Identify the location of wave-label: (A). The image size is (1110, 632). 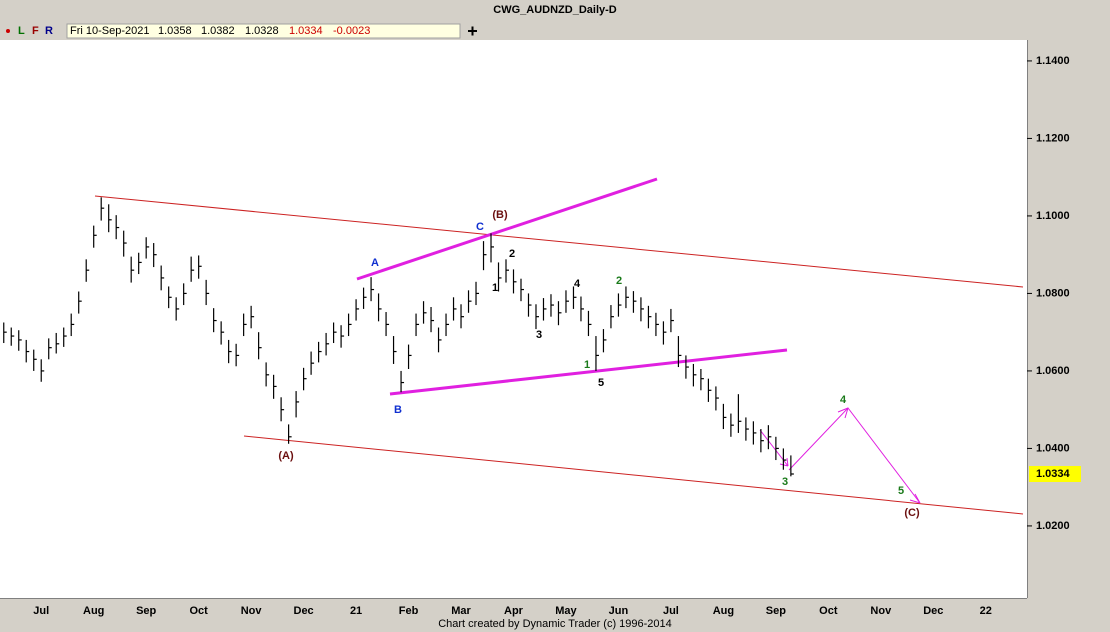
(286, 456).